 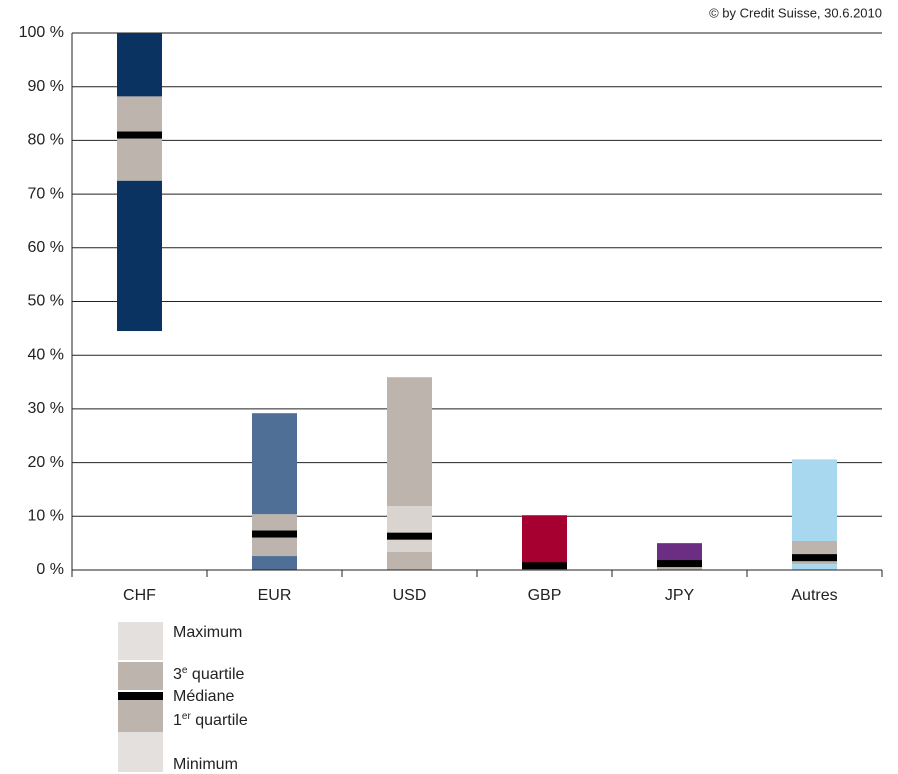 I want to click on y-tick-label: 20 %, so click(x=46, y=462).